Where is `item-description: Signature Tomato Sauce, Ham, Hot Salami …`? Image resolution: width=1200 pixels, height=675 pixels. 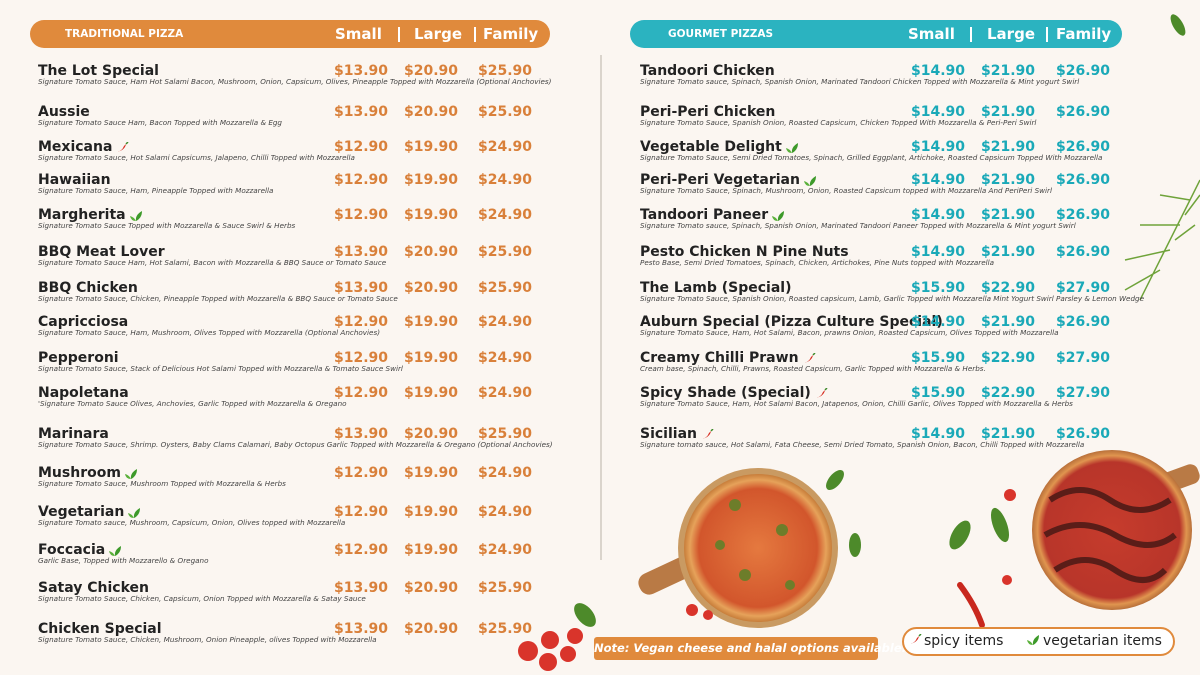
item-description: Signature Tomato Sauce, Ham, Hot Salami … is located at coordinates (856, 403).